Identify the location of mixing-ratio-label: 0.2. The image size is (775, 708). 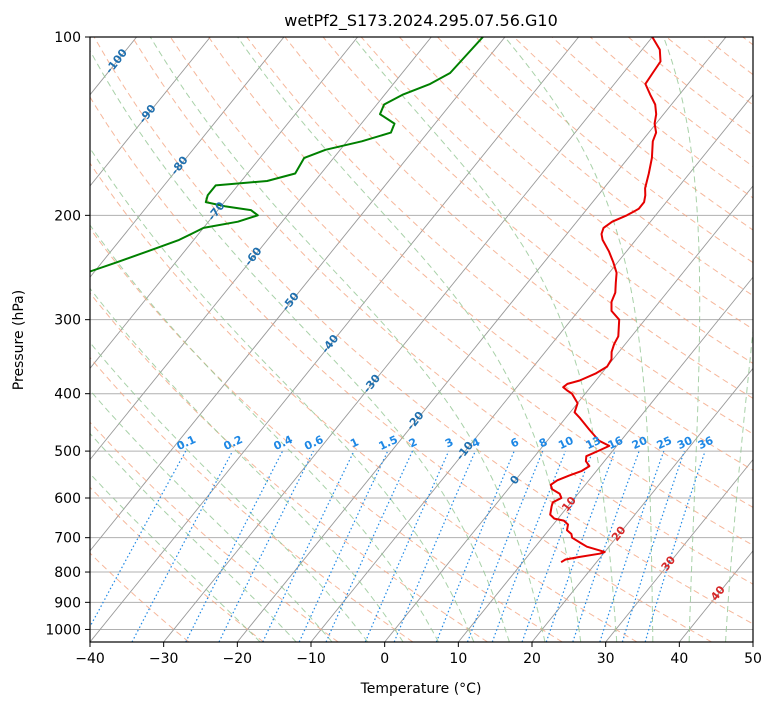
(233, 443).